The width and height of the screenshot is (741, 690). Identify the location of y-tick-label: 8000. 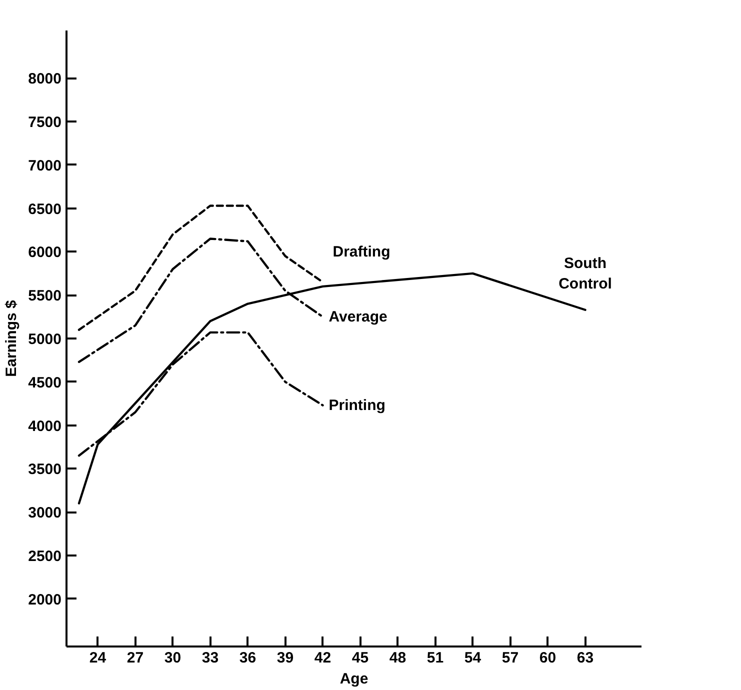
(45, 79).